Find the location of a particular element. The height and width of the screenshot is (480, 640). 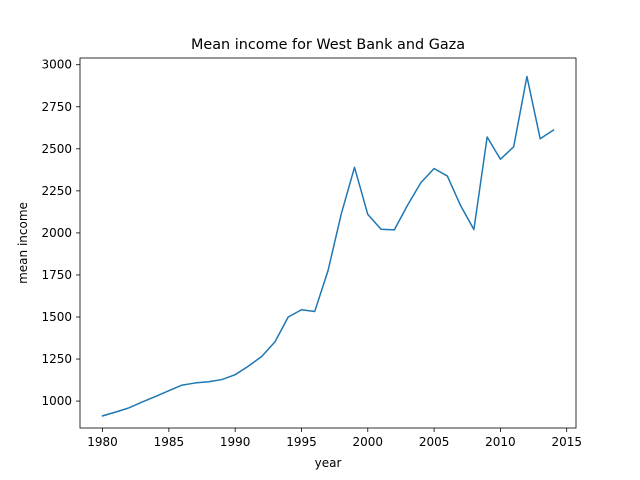

x-tick-label: 1980 is located at coordinates (102, 442).